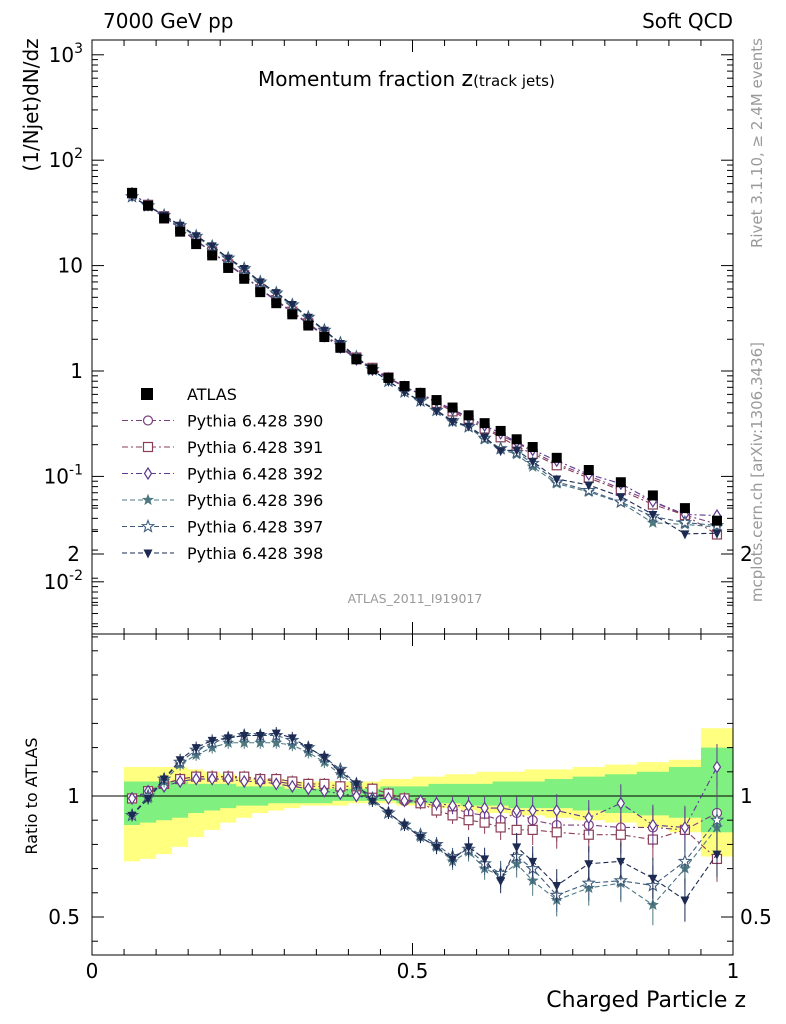 This screenshot has width=786, height=1024. I want to click on y-tick-label-top: 10⁻², so click(63, 581).